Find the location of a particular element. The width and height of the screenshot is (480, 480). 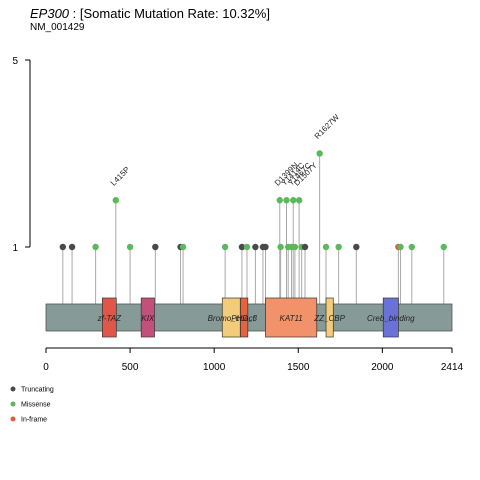

domain-label-kat11: KAT11 is located at coordinates (290, 318).